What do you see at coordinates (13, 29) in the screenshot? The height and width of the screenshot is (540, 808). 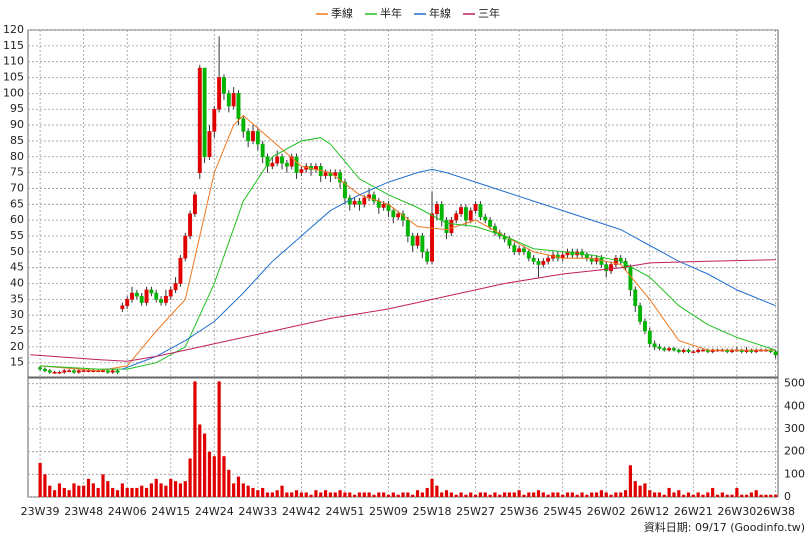 I see `y-tick-label: 120` at bounding box center [13, 29].